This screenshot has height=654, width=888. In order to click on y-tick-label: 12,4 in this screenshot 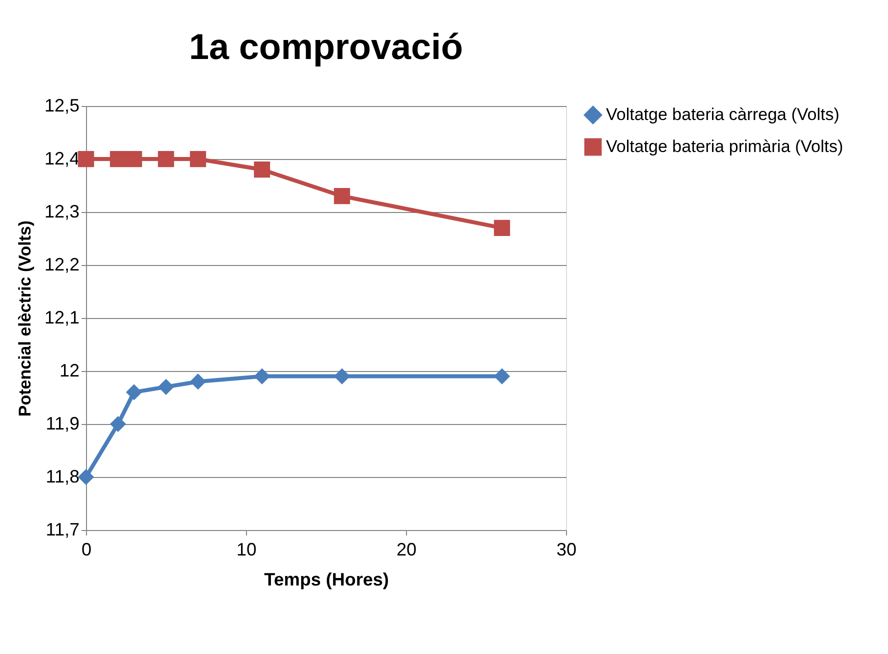, I will do `click(62, 158)`.